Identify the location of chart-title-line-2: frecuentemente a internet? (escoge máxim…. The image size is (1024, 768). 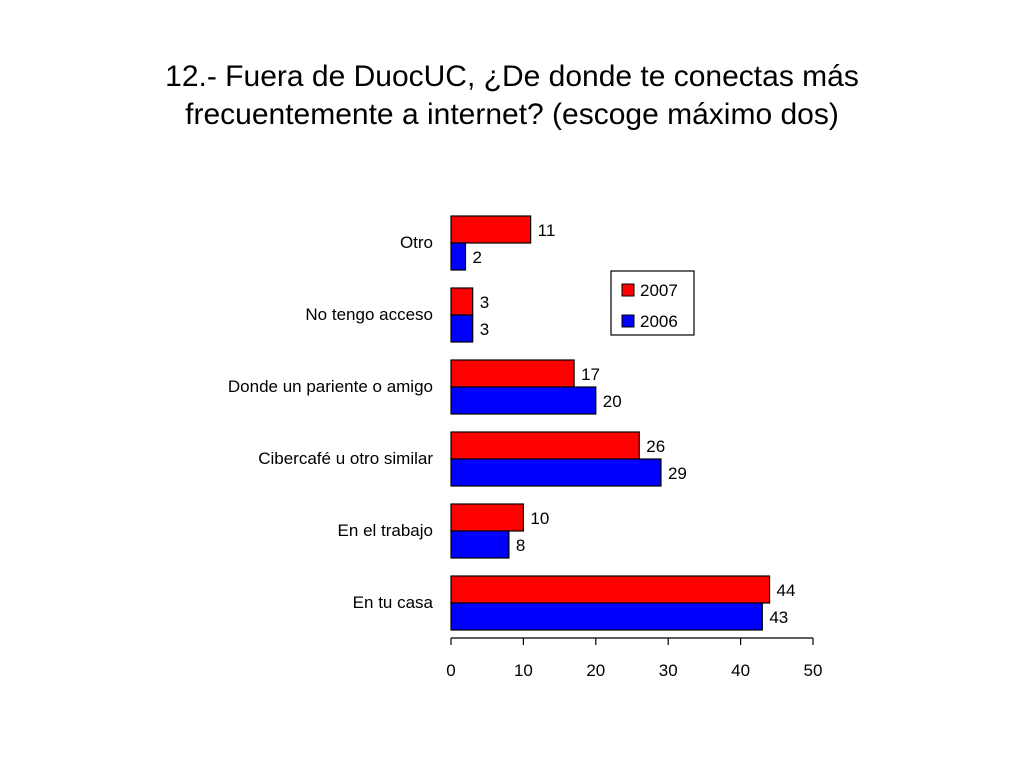
(512, 114).